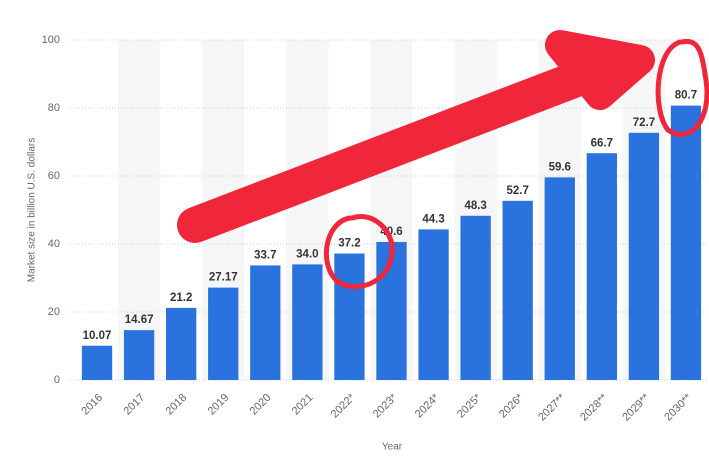 This screenshot has height=460, width=709. I want to click on x-tick-label: 2026*, so click(511, 405).